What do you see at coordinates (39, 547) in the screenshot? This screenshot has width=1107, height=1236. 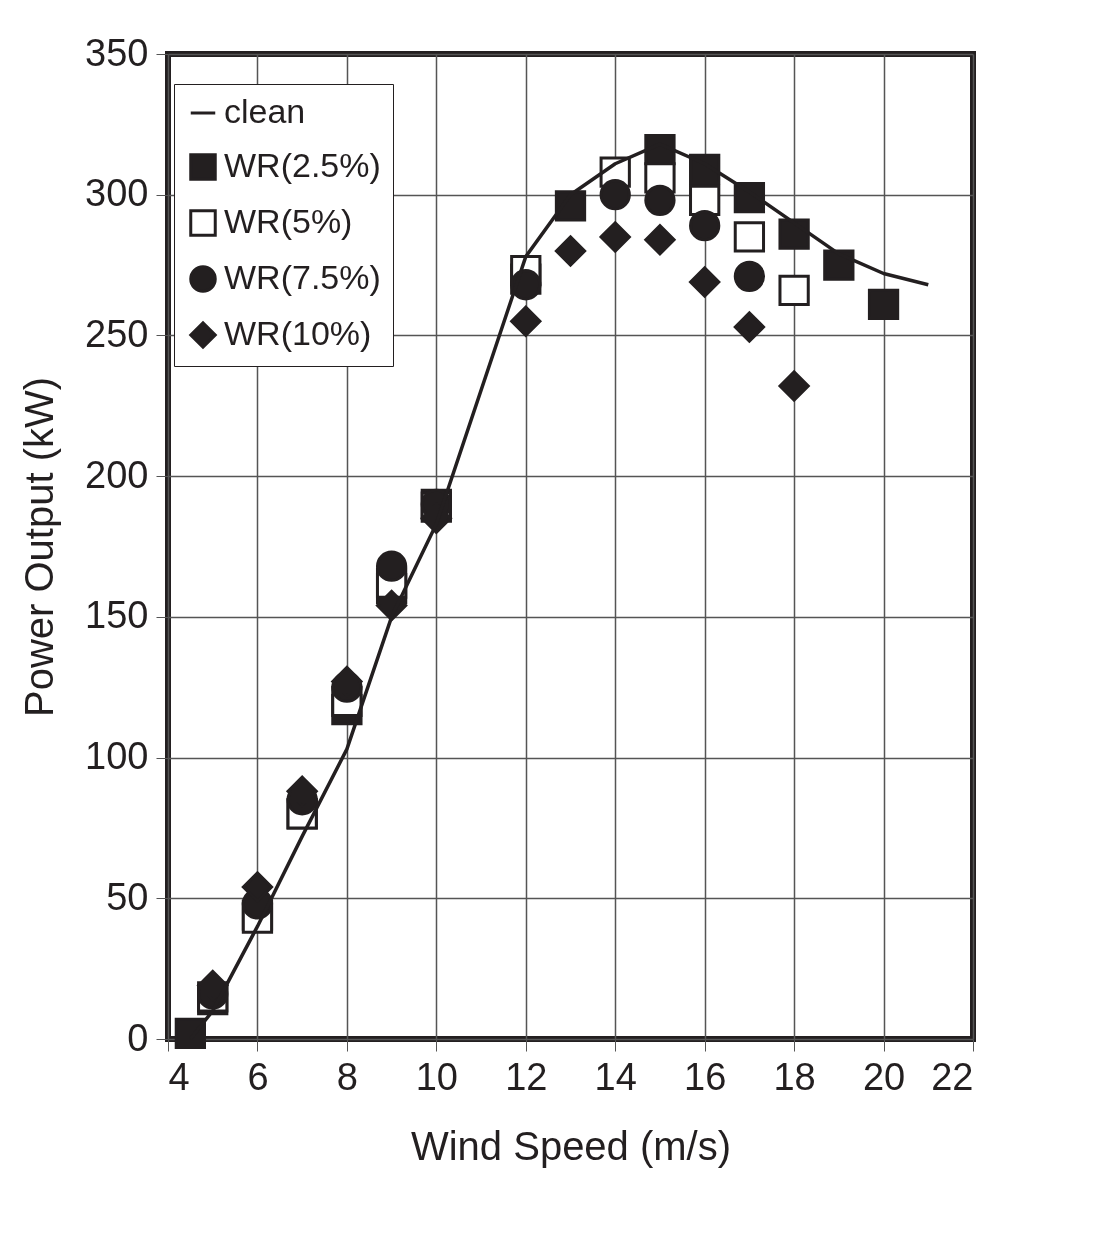 I see `y-axis-title: Power Output (kW)` at bounding box center [39, 547].